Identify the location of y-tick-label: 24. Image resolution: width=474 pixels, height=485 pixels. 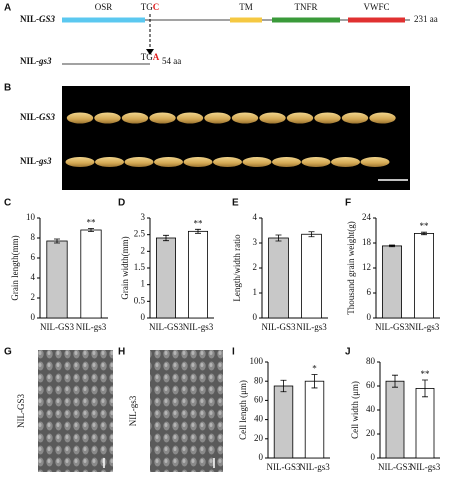
(367, 217).